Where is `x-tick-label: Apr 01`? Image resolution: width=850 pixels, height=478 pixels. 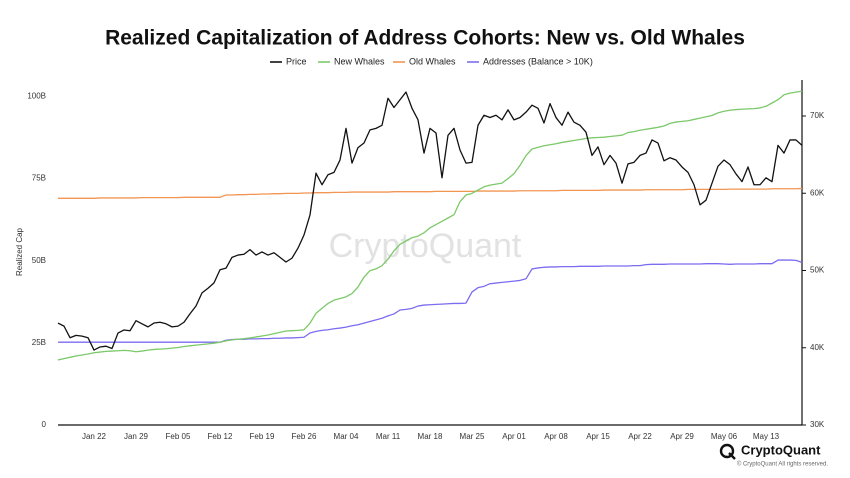 x-tick-label: Apr 01 is located at coordinates (514, 436).